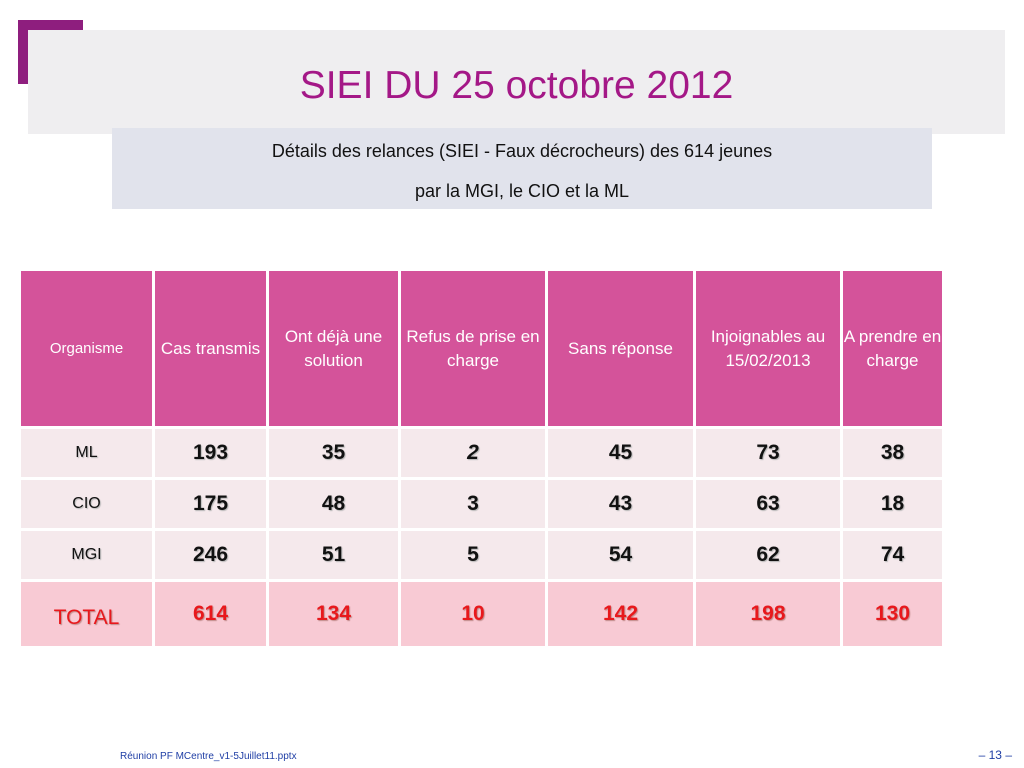 The image size is (1024, 768). I want to click on total-a-prendre: 130, so click(892, 614).